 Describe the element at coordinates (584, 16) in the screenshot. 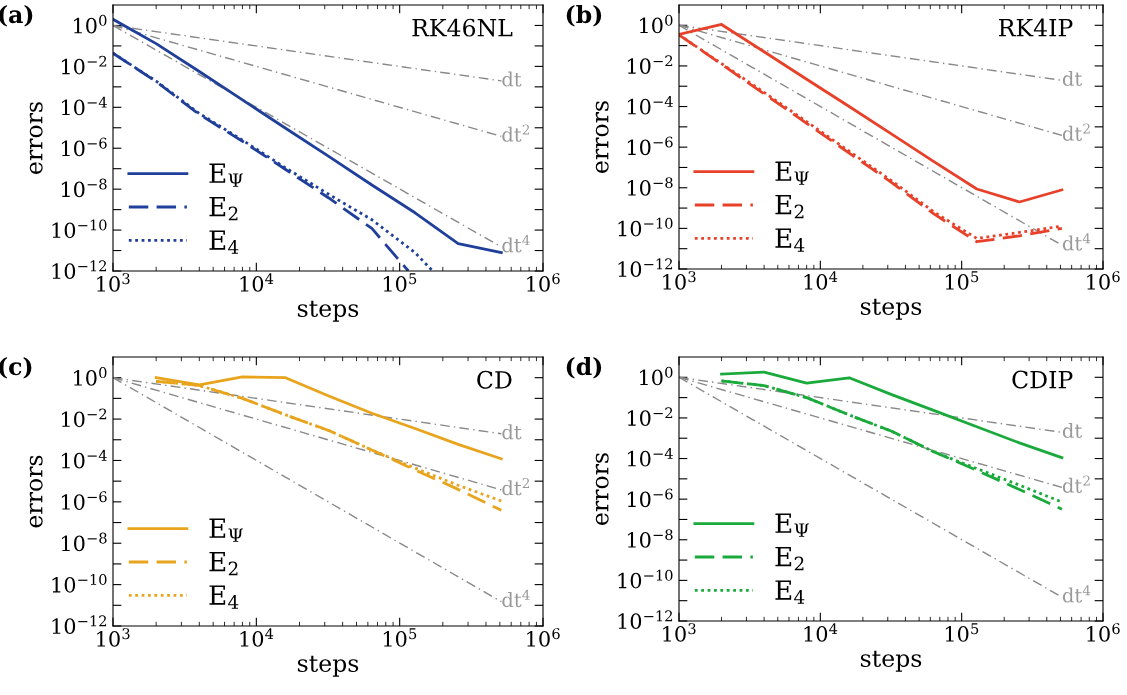

I see `text: (b)` at that location.